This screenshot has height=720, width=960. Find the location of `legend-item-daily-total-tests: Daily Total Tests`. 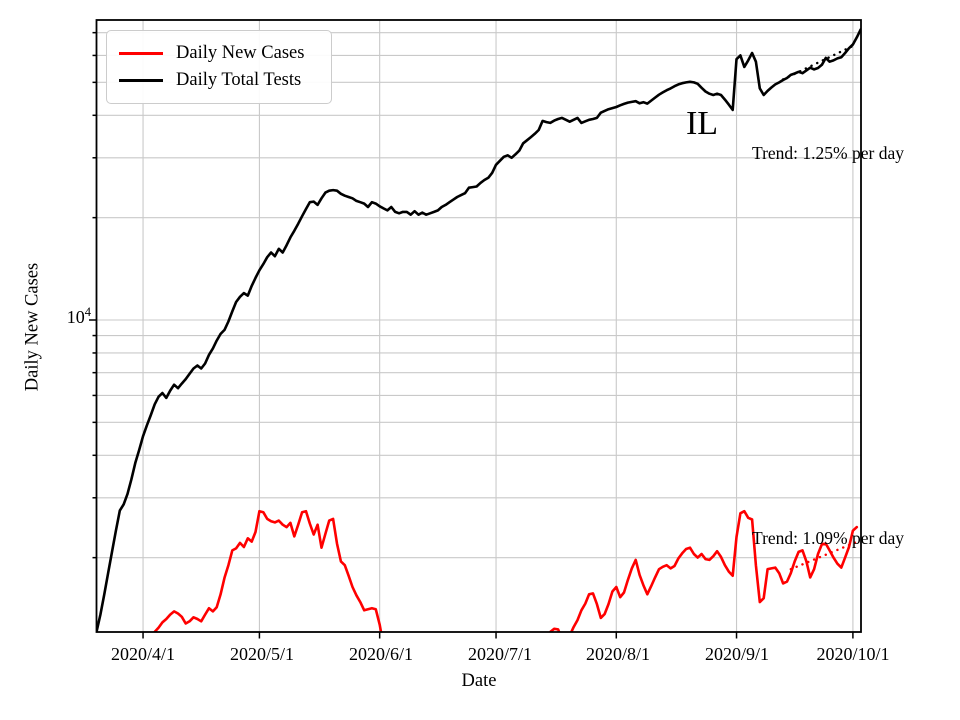

legend-item-daily-total-tests: Daily Total Tests is located at coordinates (219, 80).